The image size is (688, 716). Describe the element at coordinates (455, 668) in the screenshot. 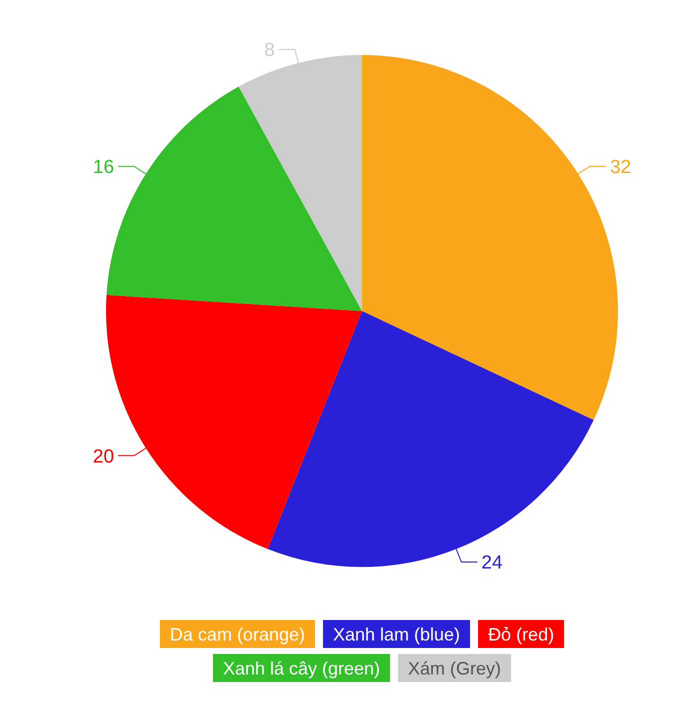

I see `legend-label: Xám (Grey)` at that location.